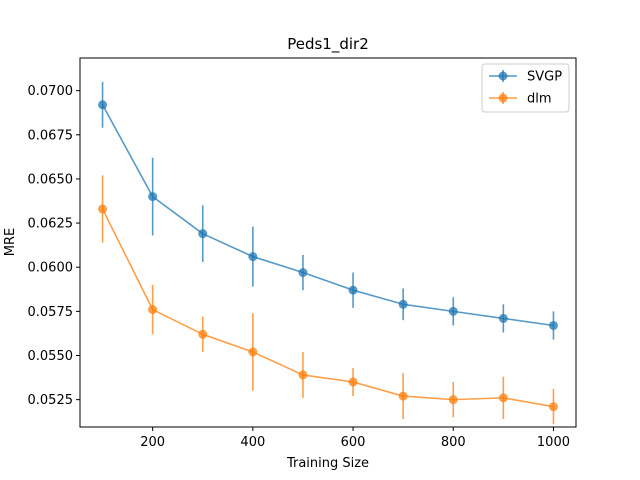 Image resolution: width=640 pixels, height=480 pixels. What do you see at coordinates (51, 312) in the screenshot?
I see `y-tick-label: 0.0575` at bounding box center [51, 312].